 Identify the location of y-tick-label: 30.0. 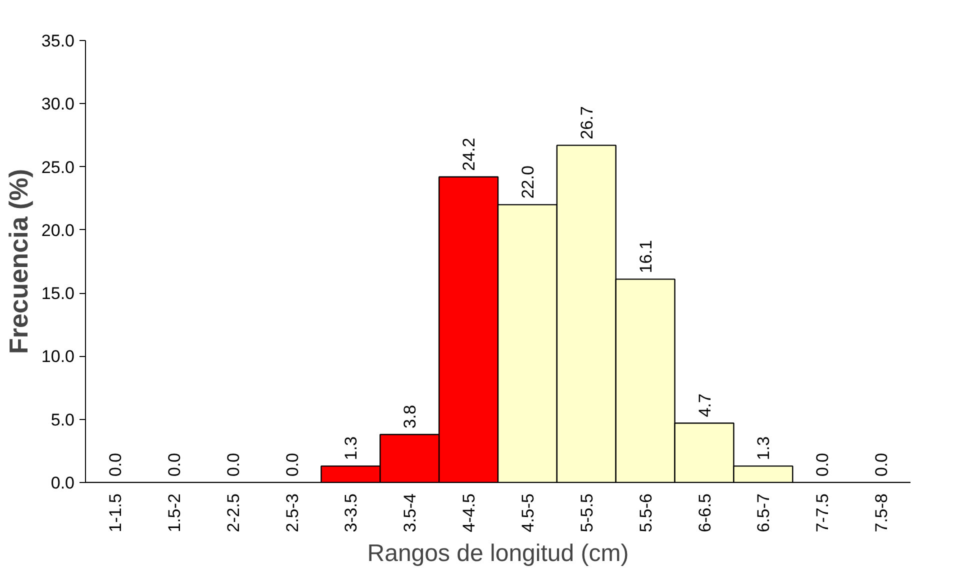
(58, 104).